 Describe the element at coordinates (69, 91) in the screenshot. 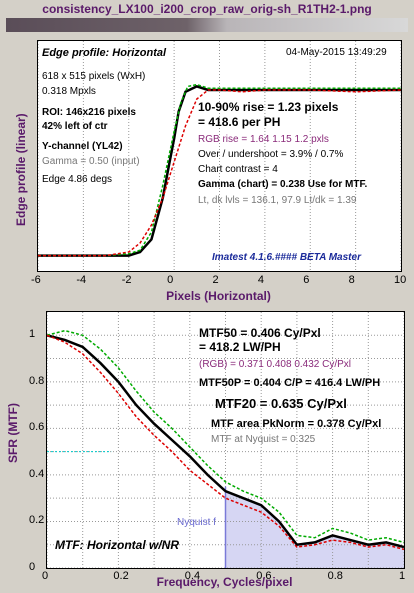

I see `info-mpxls: 0.318 Mpxls` at that location.